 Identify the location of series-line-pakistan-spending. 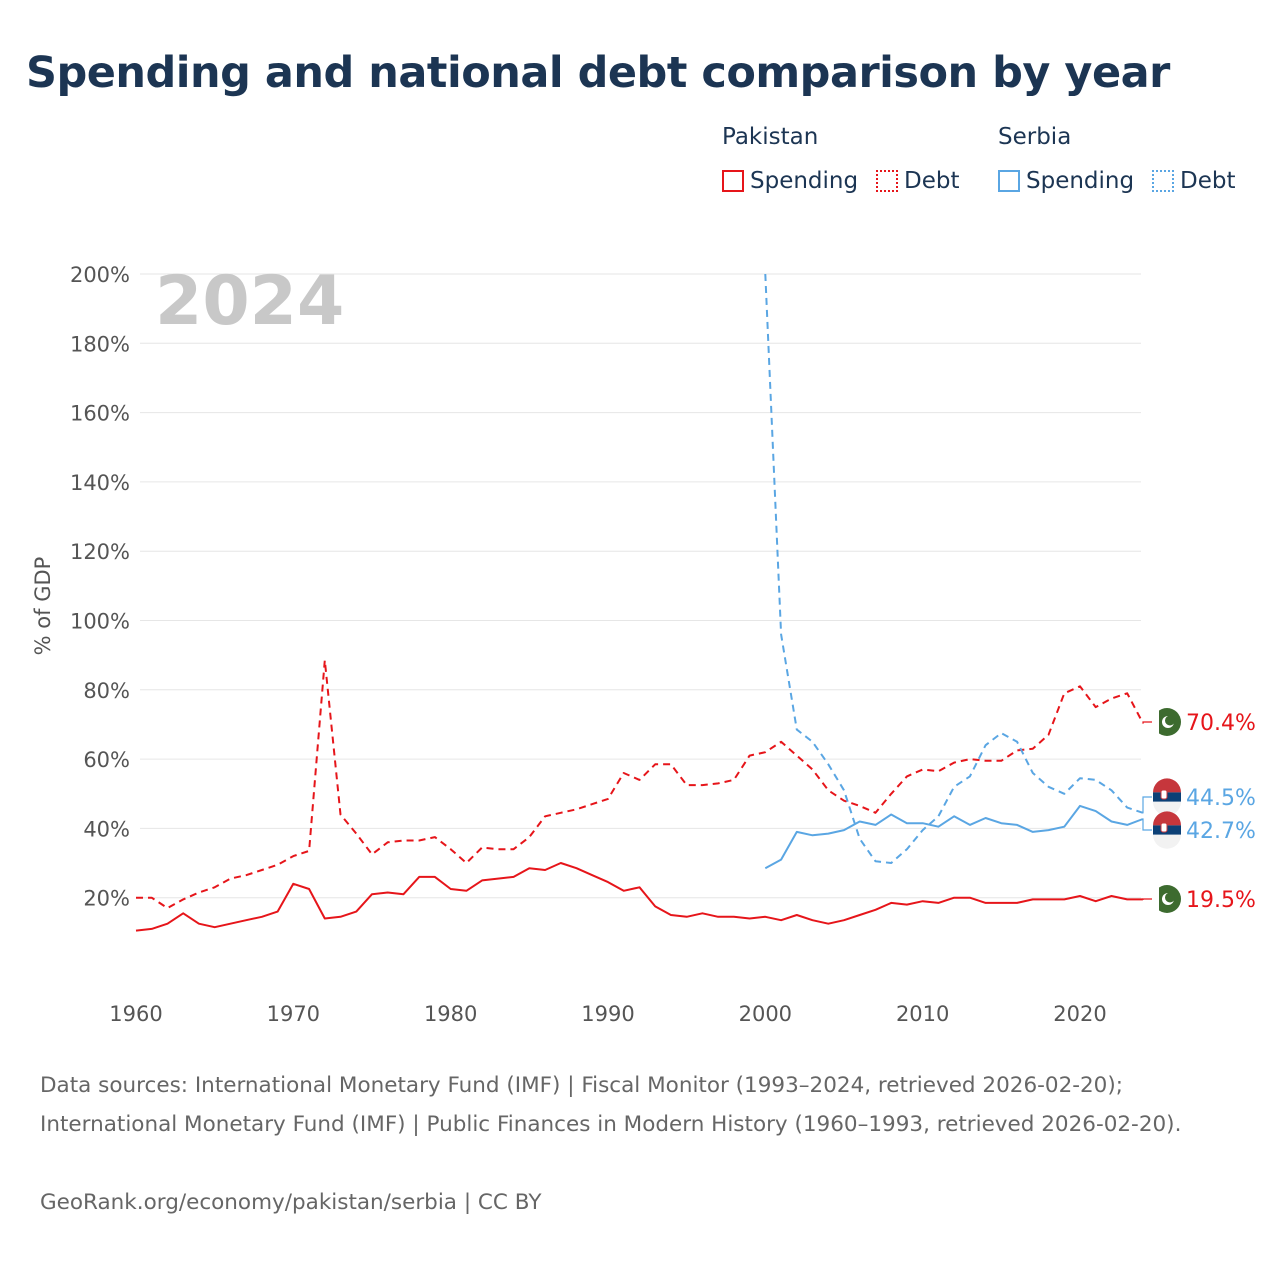
(639, 897).